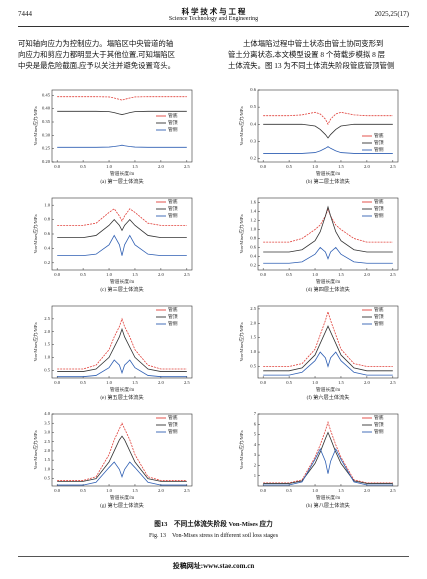  What do you see at coordinates (329, 397) in the screenshot?
I see `chart-caption: (f) 第六层土体流失` at bounding box center [329, 397].